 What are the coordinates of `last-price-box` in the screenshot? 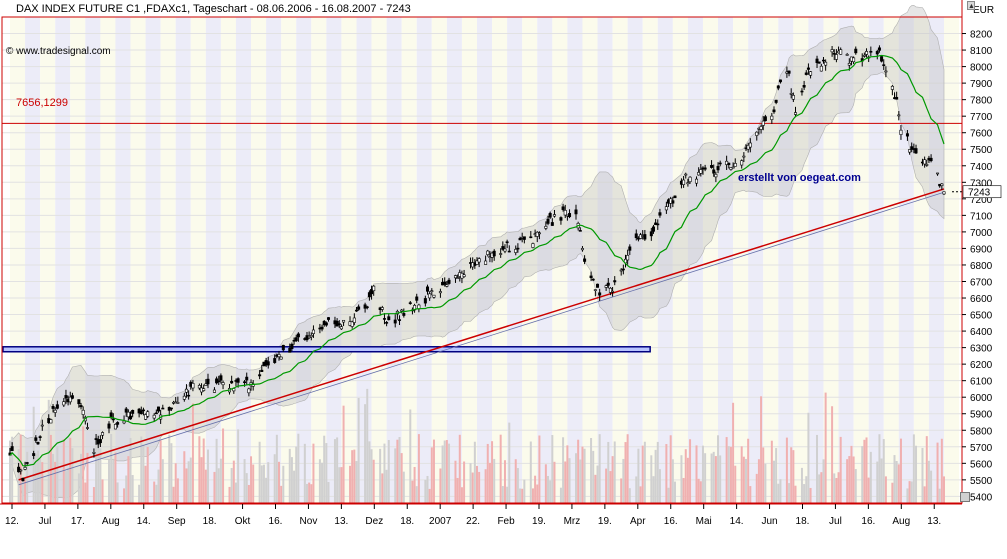 It's located at (982, 192).